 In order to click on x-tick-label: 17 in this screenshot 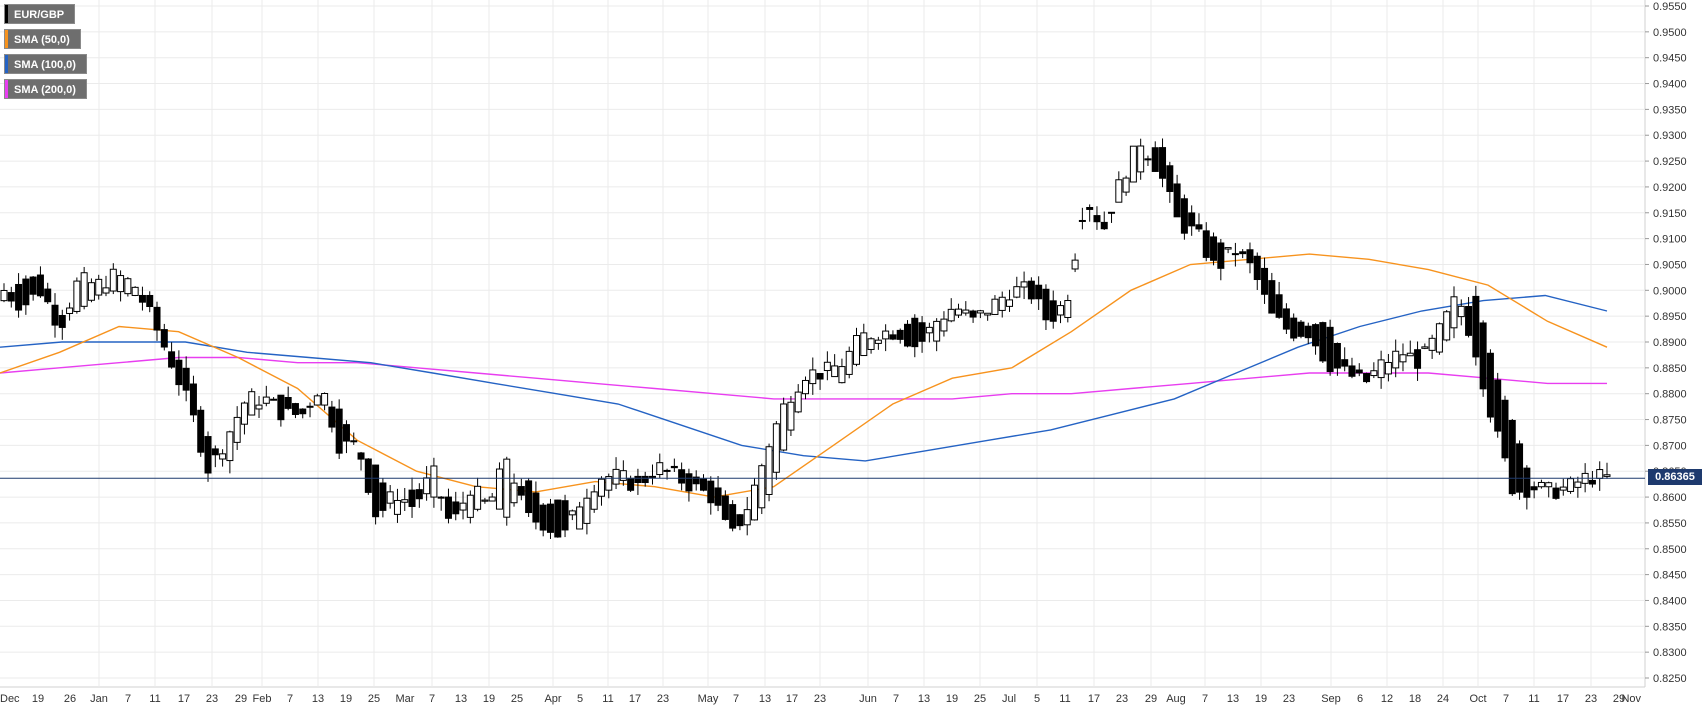, I will do `click(184, 699)`.